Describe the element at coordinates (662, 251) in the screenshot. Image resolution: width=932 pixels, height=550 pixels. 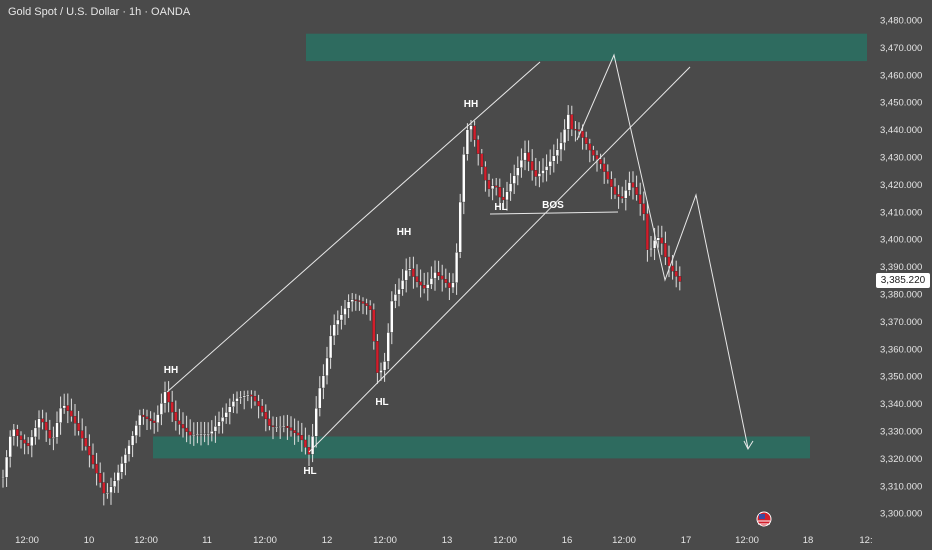
I see `projection-path` at that location.